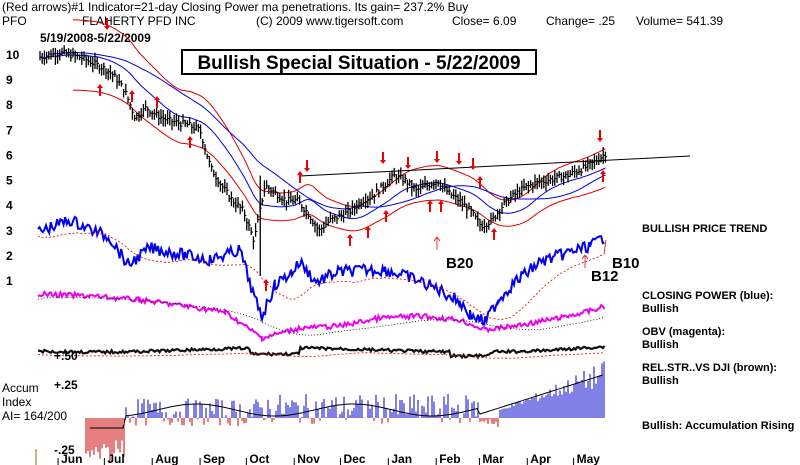 The height and width of the screenshot is (465, 800). I want to click on annotation-accum: Bullish: Accumulation Rising, so click(718, 426).